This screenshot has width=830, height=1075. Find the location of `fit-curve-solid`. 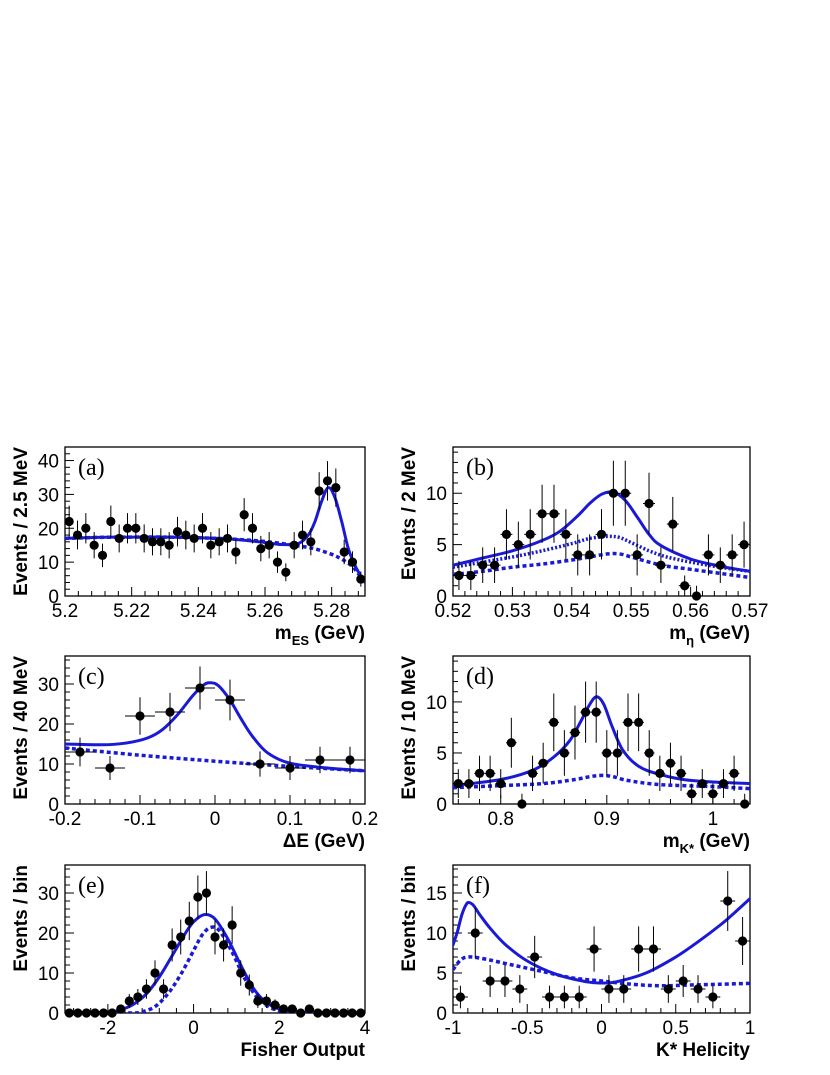

fit-curve-solid is located at coordinates (601, 531).